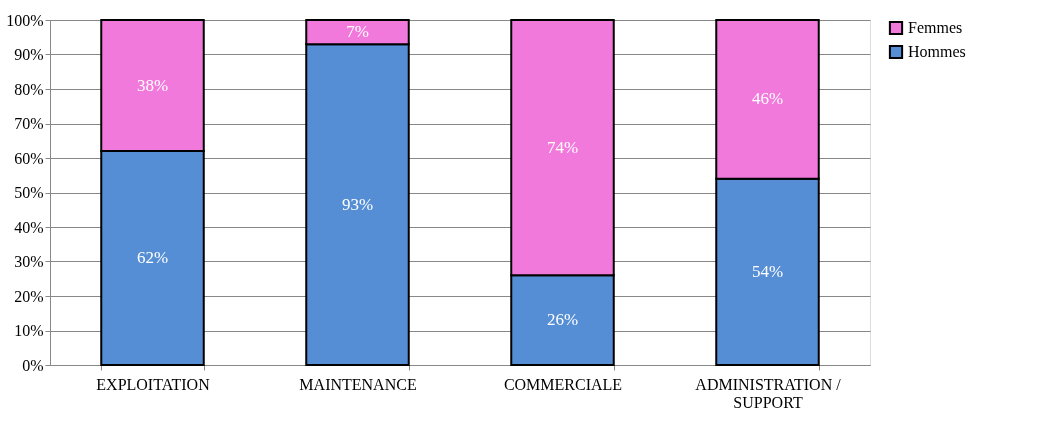 The width and height of the screenshot is (1045, 428). Describe the element at coordinates (937, 51) in the screenshot. I see `legend-label: Hommes` at that location.